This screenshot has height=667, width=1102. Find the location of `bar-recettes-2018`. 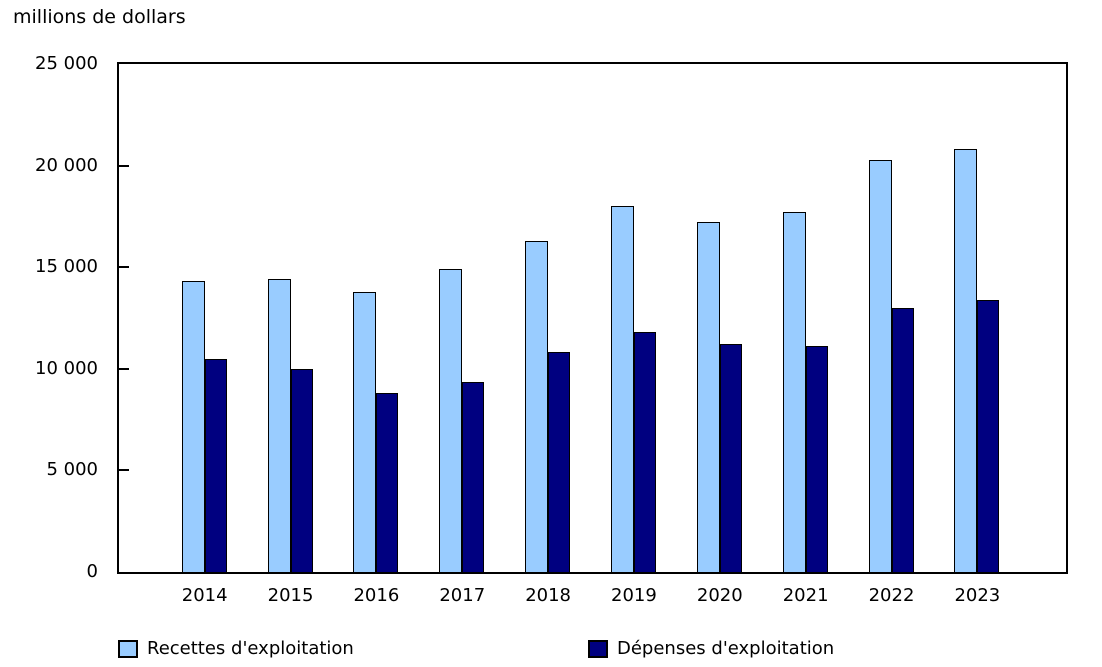

bar-recettes-2018 is located at coordinates (537, 406).